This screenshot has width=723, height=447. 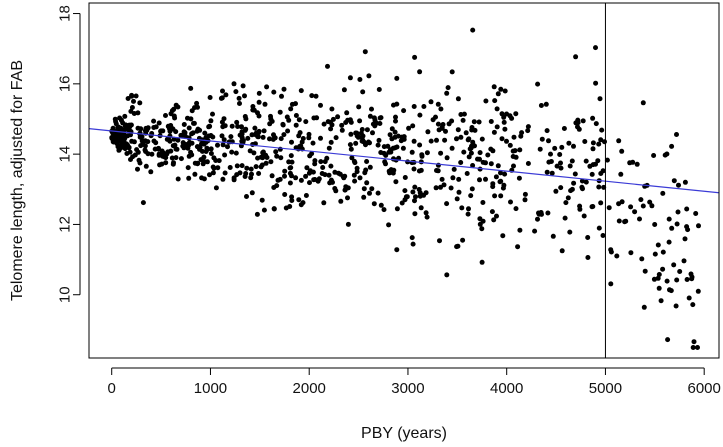 I want to click on x-tick-label: 5000, so click(x=605, y=388).